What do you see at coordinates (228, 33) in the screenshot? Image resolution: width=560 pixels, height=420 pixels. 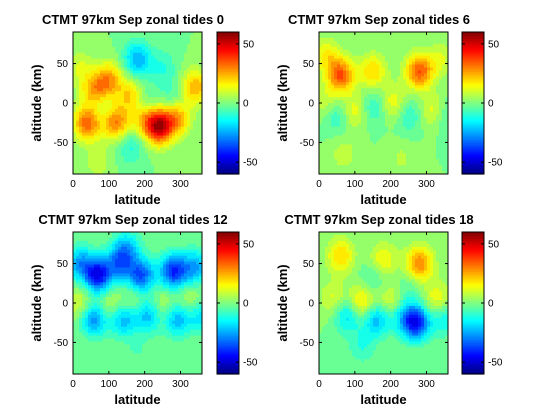 I see `colorbar-segment` at bounding box center [228, 33].